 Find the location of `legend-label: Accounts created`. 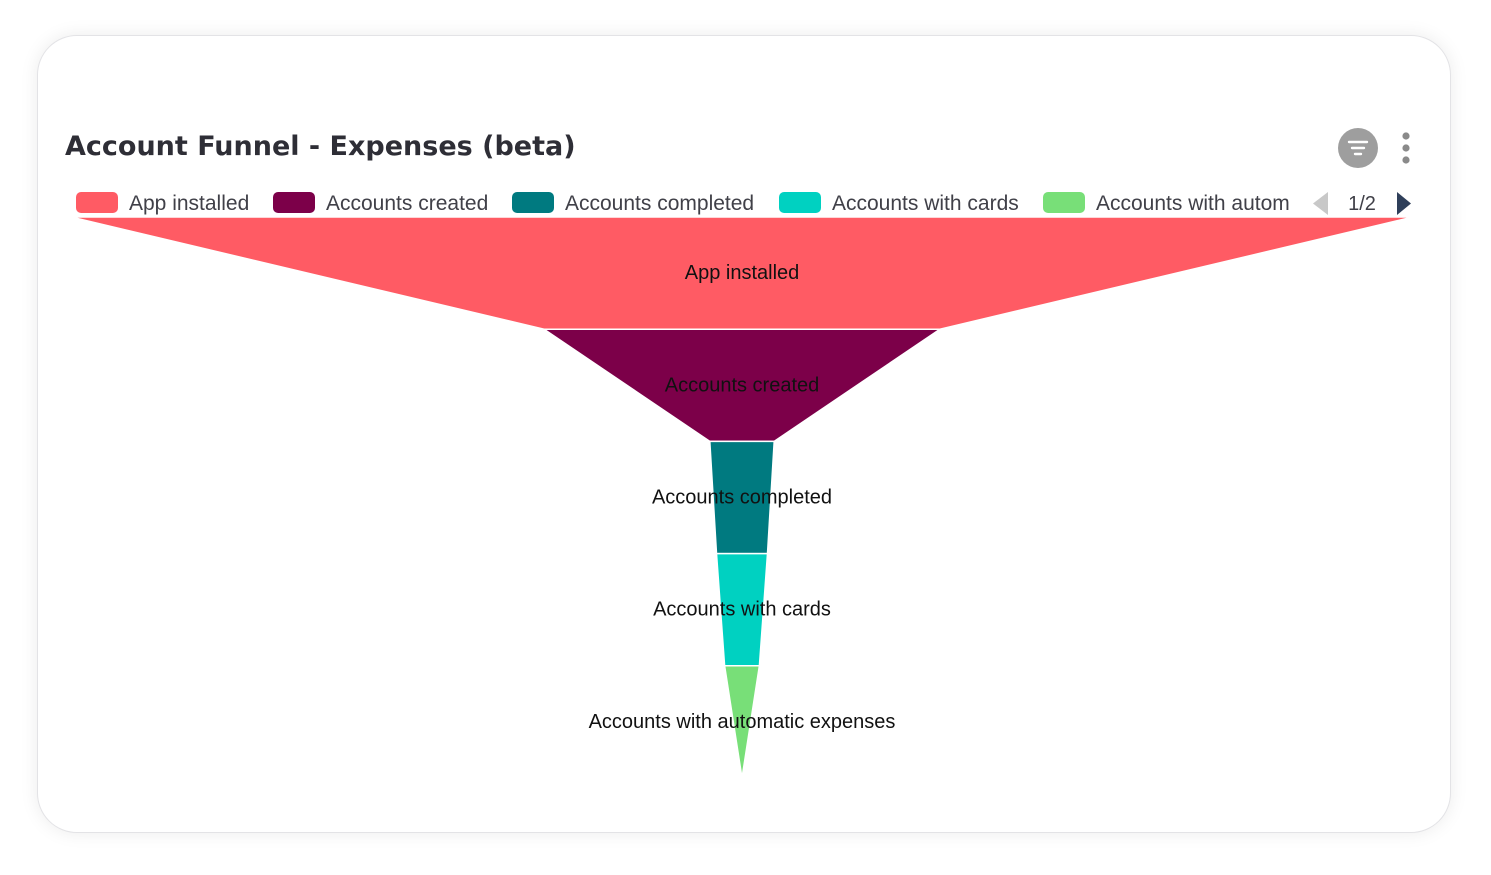

legend-label: Accounts created is located at coordinates (407, 203).